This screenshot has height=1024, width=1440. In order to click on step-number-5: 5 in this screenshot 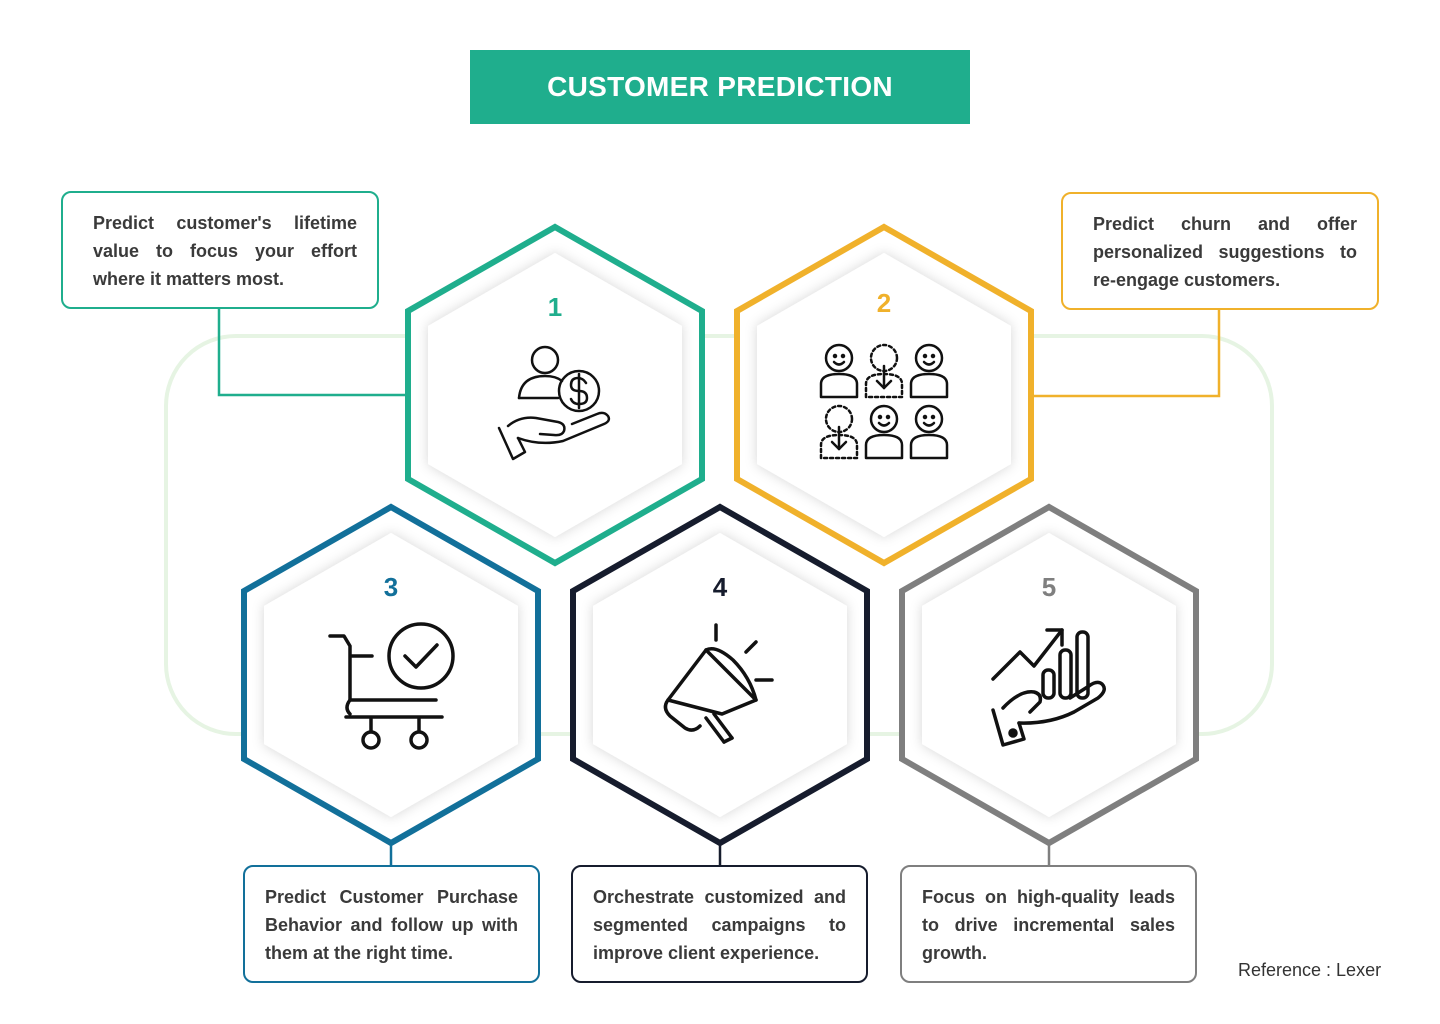, I will do `click(1049, 587)`.